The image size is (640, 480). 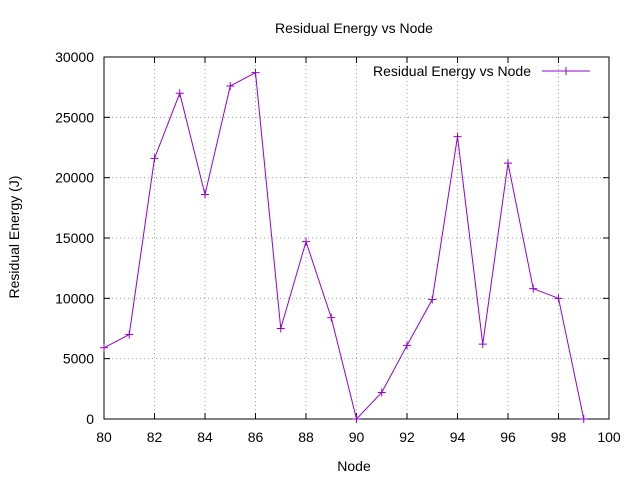 What do you see at coordinates (306, 437) in the screenshot?
I see `x-tick-label: 88` at bounding box center [306, 437].